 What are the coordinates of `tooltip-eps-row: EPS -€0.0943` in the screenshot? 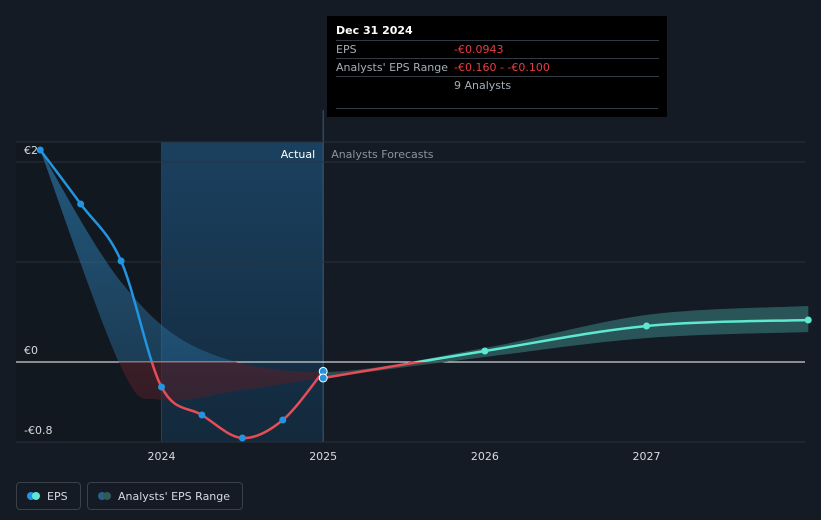 It's located at (497, 49).